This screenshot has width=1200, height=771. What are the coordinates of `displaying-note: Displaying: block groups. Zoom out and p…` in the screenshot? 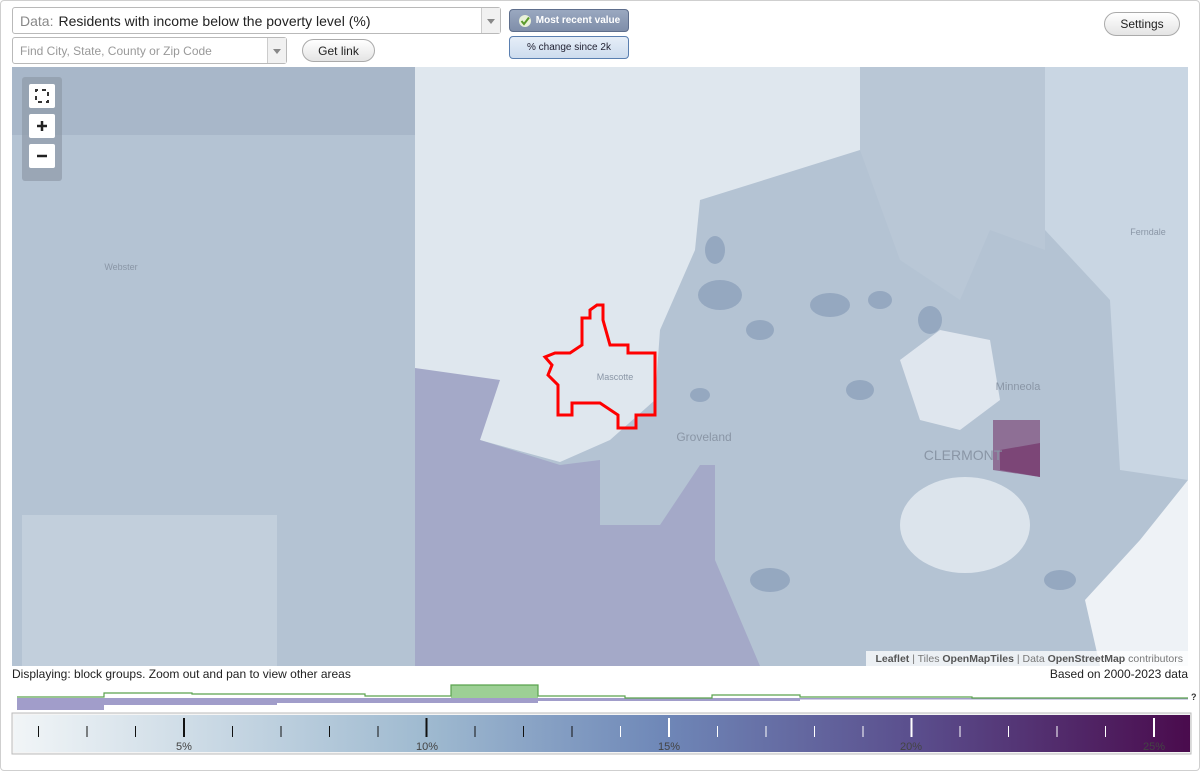 It's located at (181, 674).